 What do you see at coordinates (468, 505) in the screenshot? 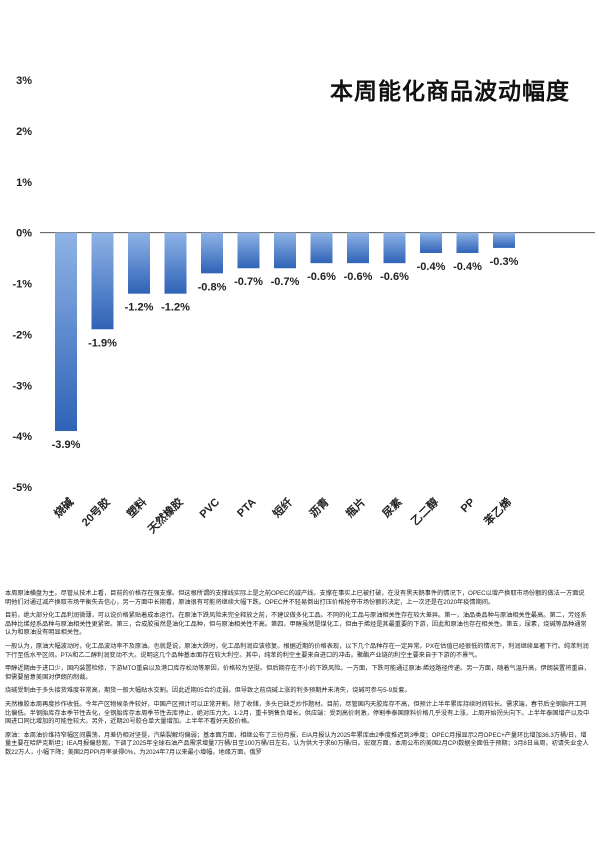
I see `category-label: PP` at bounding box center [468, 505].